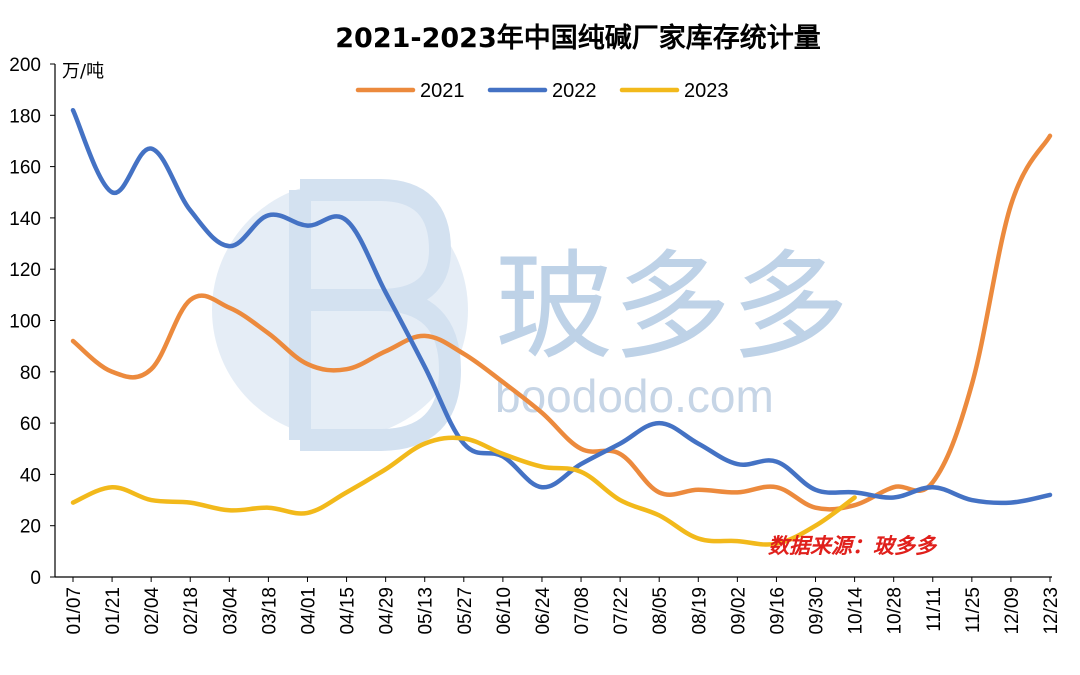 The width and height of the screenshot is (1080, 675). I want to click on x-tick-label: 11/11, so click(934, 609).